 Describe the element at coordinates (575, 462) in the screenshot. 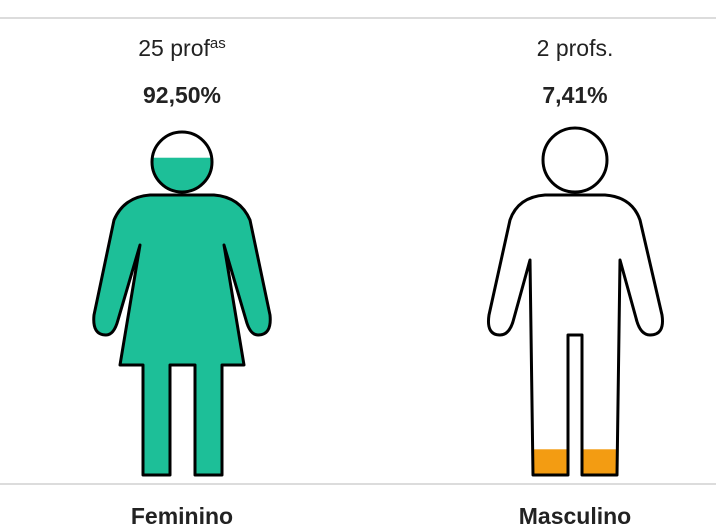

I see `fill-level` at that location.